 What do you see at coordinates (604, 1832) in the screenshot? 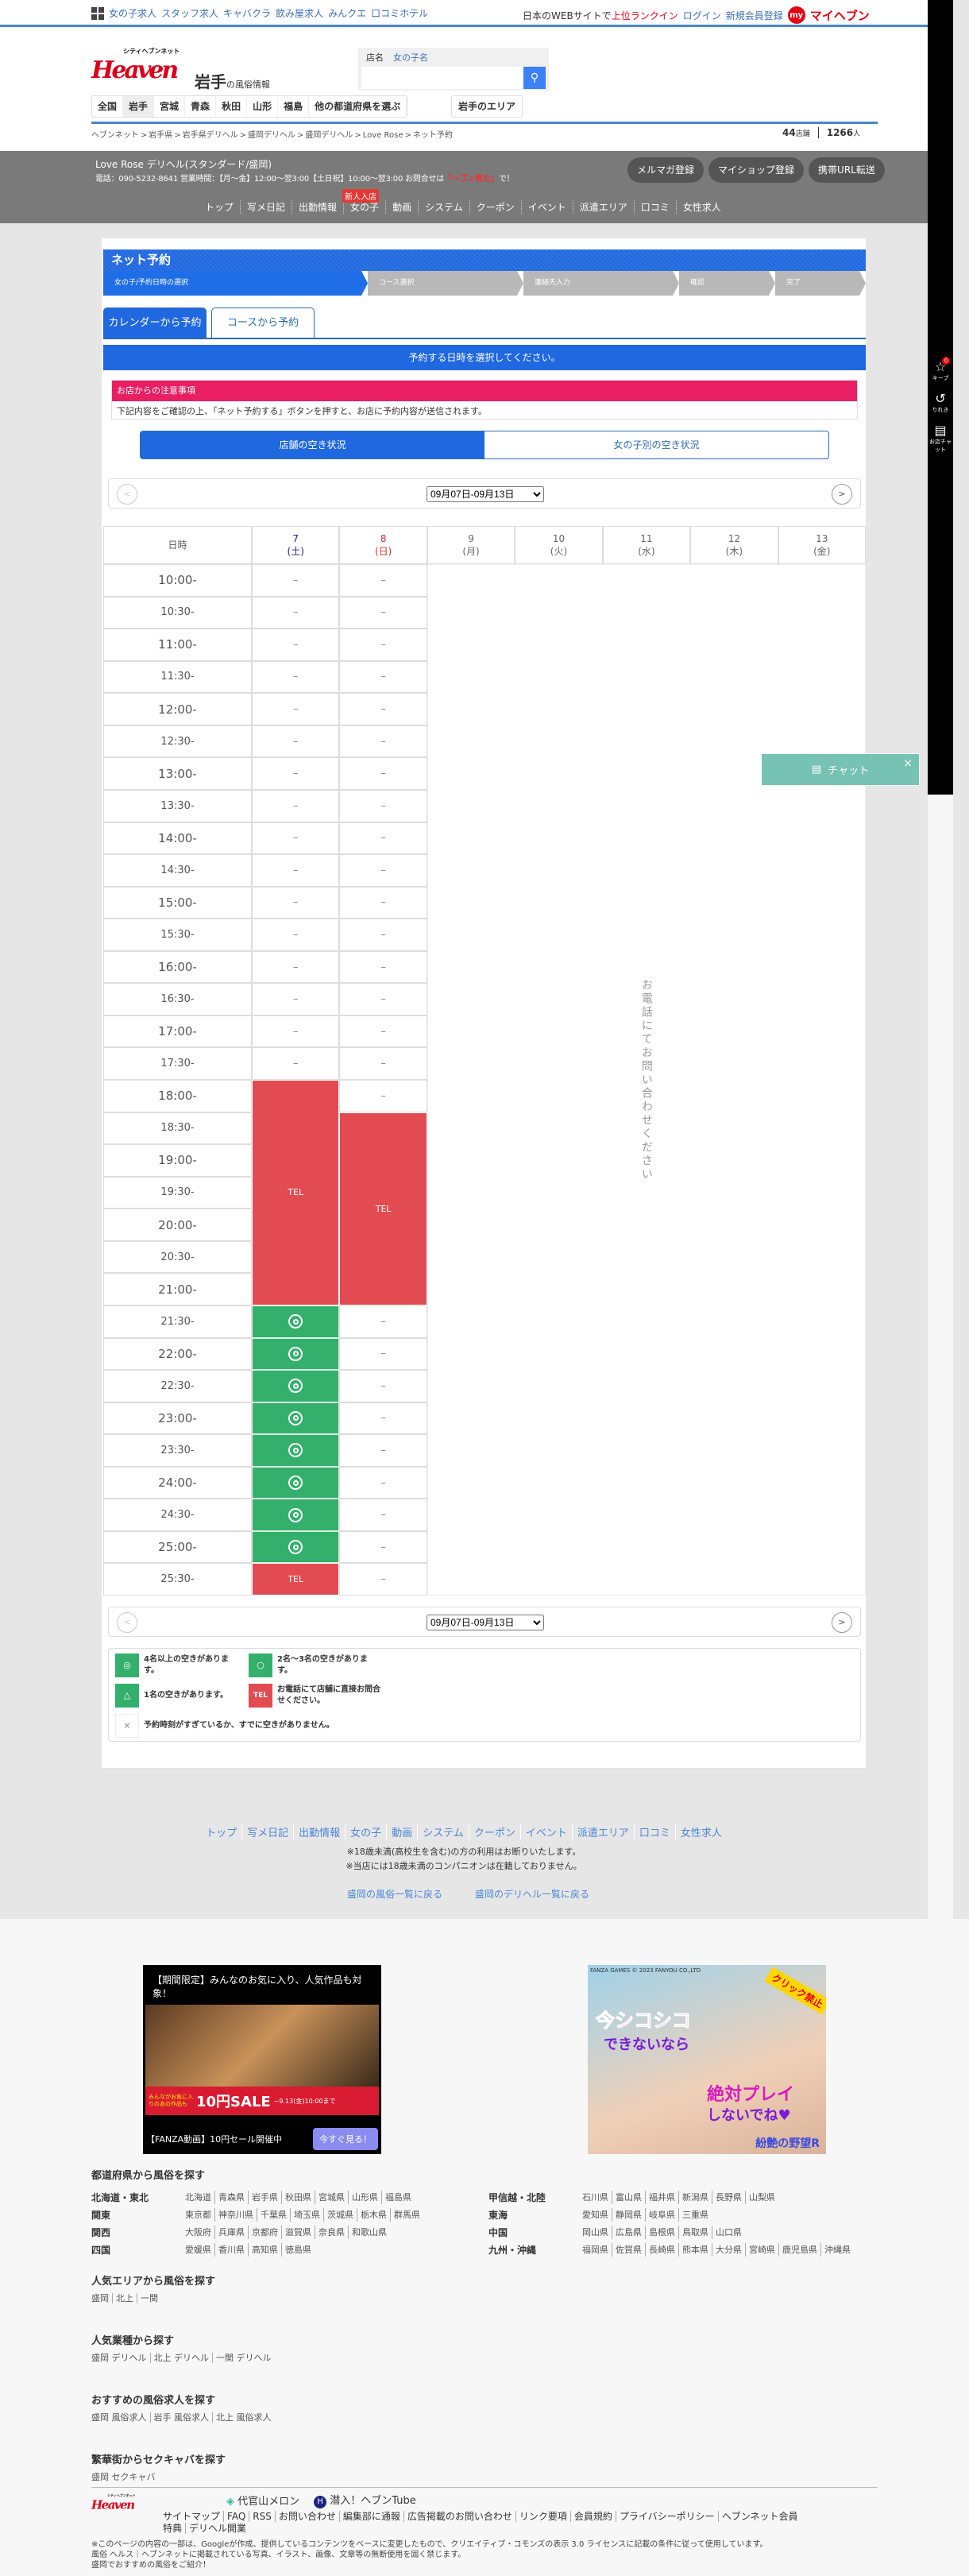
I see `footer-nav-item: 派遣エリア` at bounding box center [604, 1832].